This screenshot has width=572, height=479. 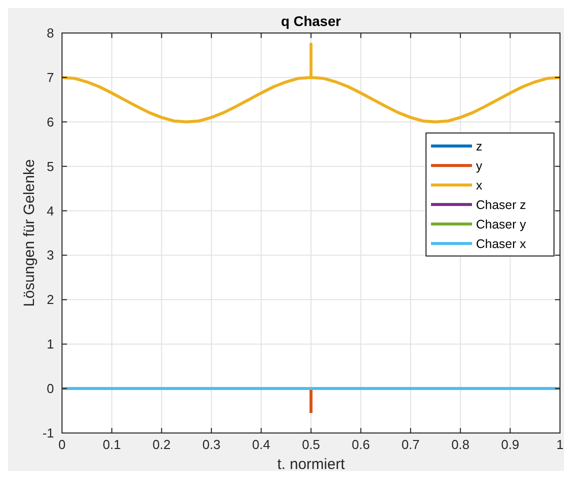 I want to click on x-tick-label: 0.5, so click(x=311, y=444).